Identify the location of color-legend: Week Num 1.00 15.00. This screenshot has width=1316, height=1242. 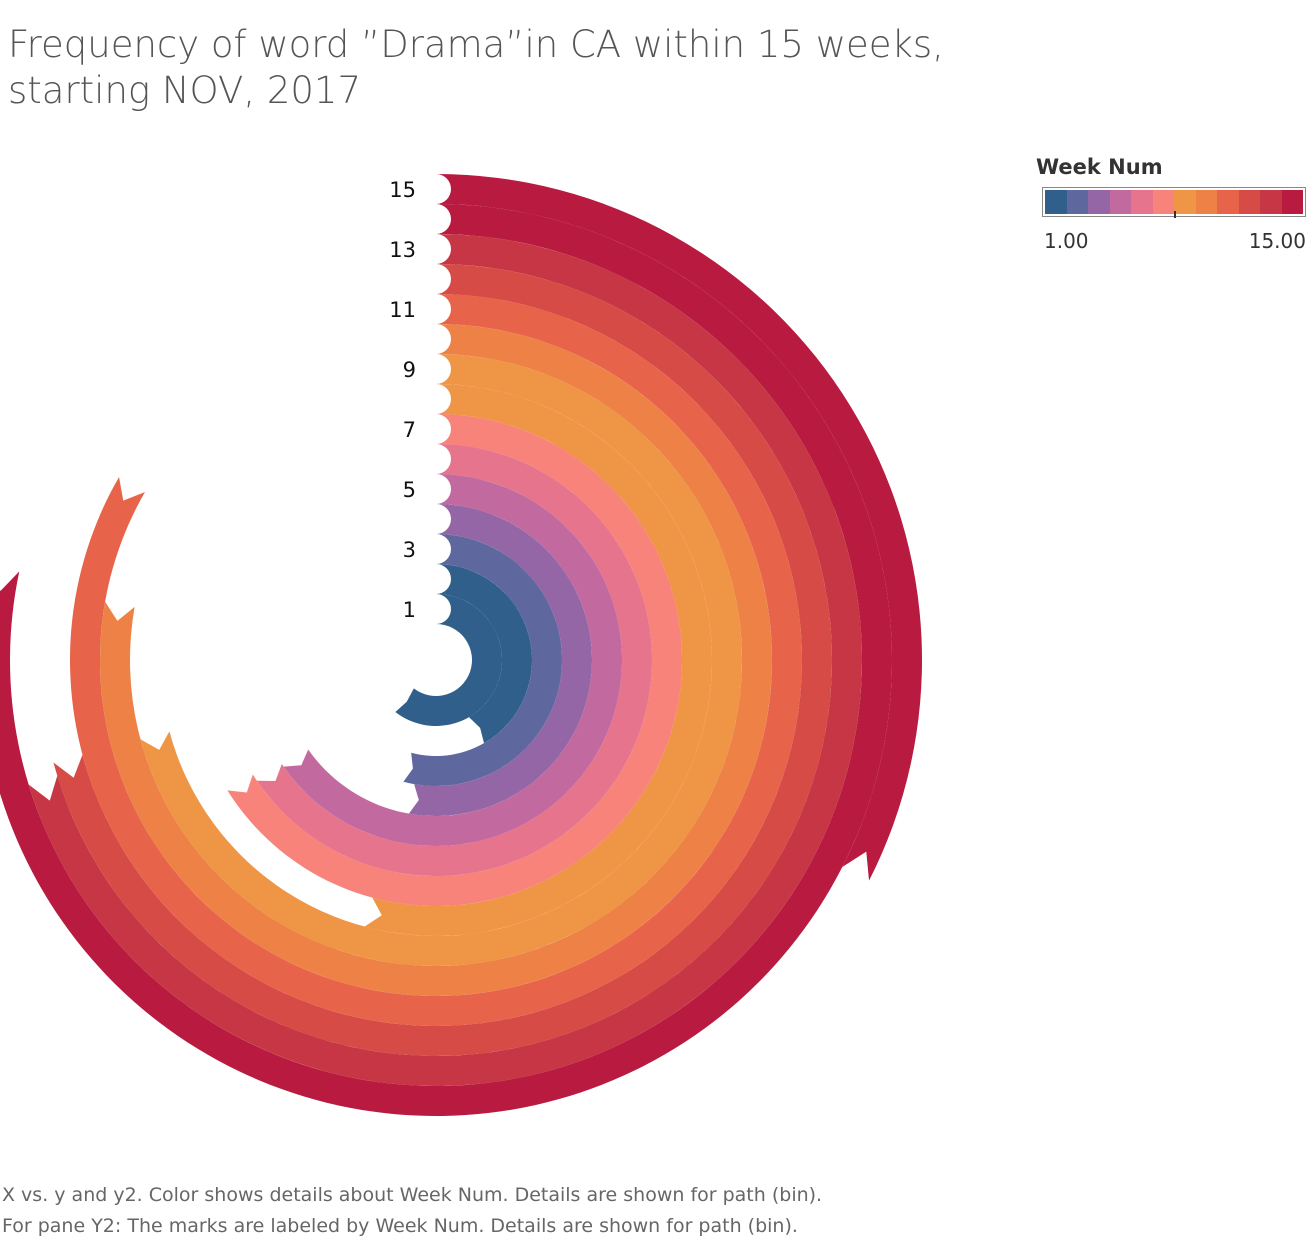
(1172, 204).